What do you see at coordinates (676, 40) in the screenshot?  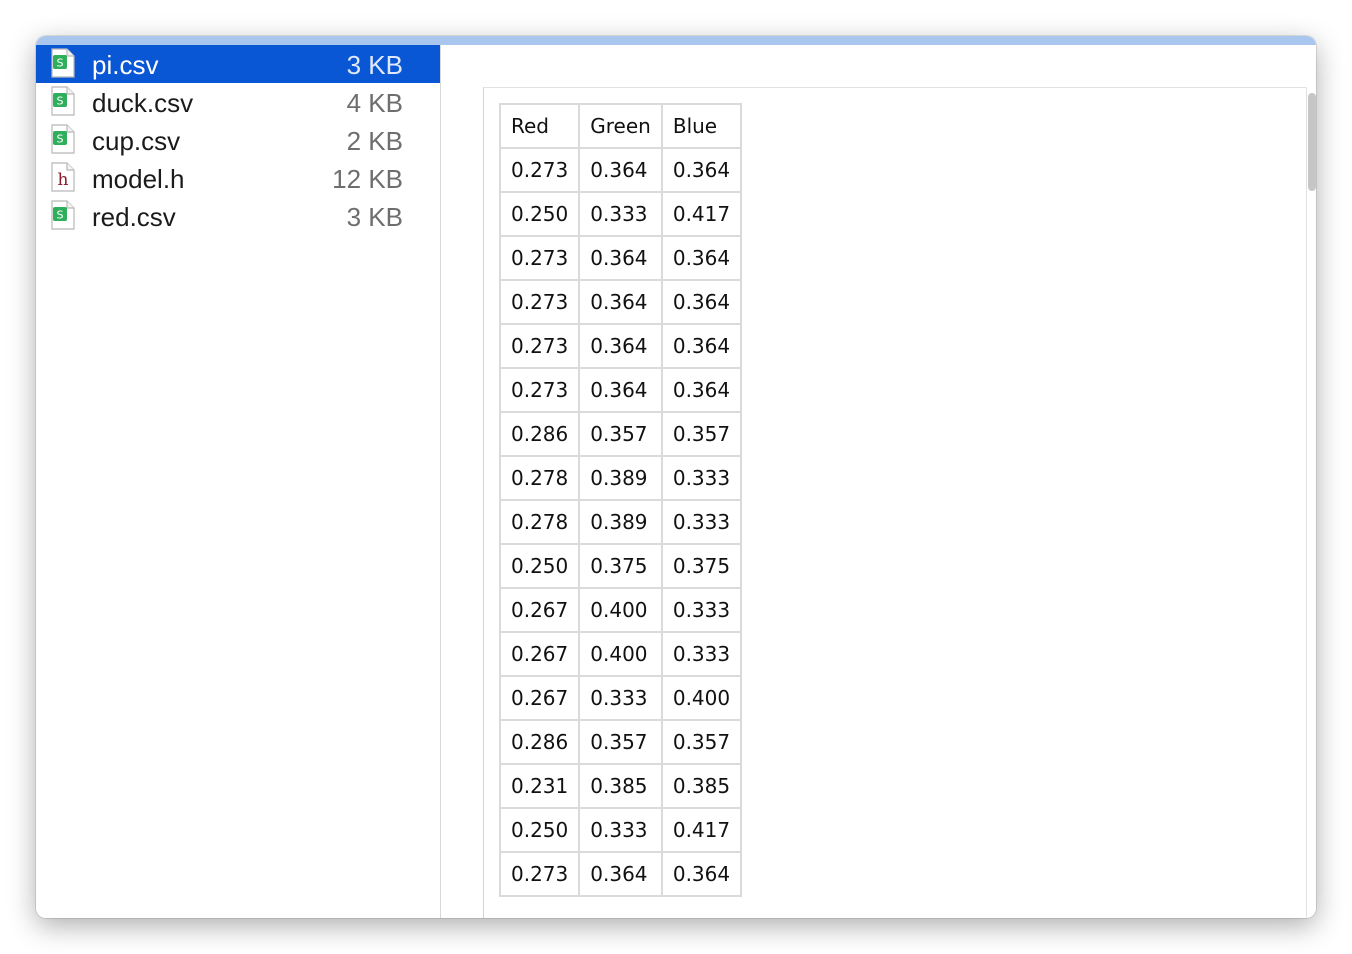 I see `window-top-bar` at bounding box center [676, 40].